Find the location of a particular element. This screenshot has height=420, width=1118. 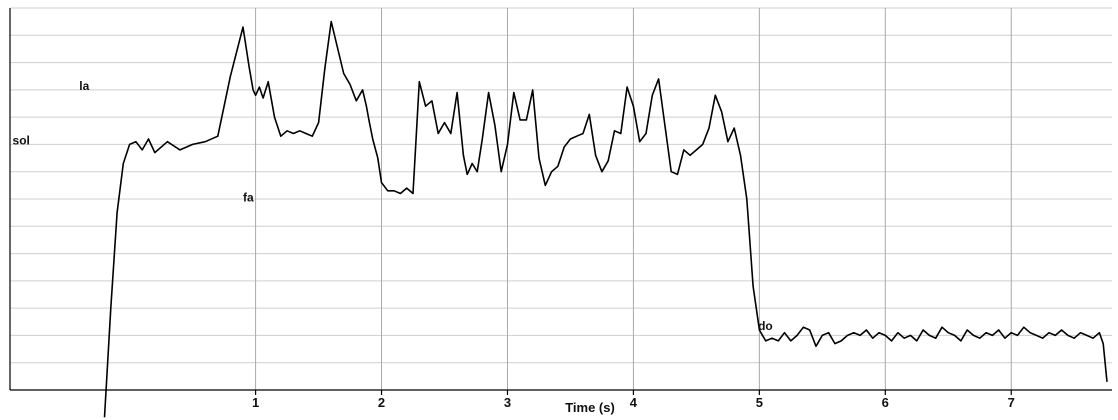

x-tick-labels: 1 2 3 4 5 6 7 is located at coordinates (633, 400).